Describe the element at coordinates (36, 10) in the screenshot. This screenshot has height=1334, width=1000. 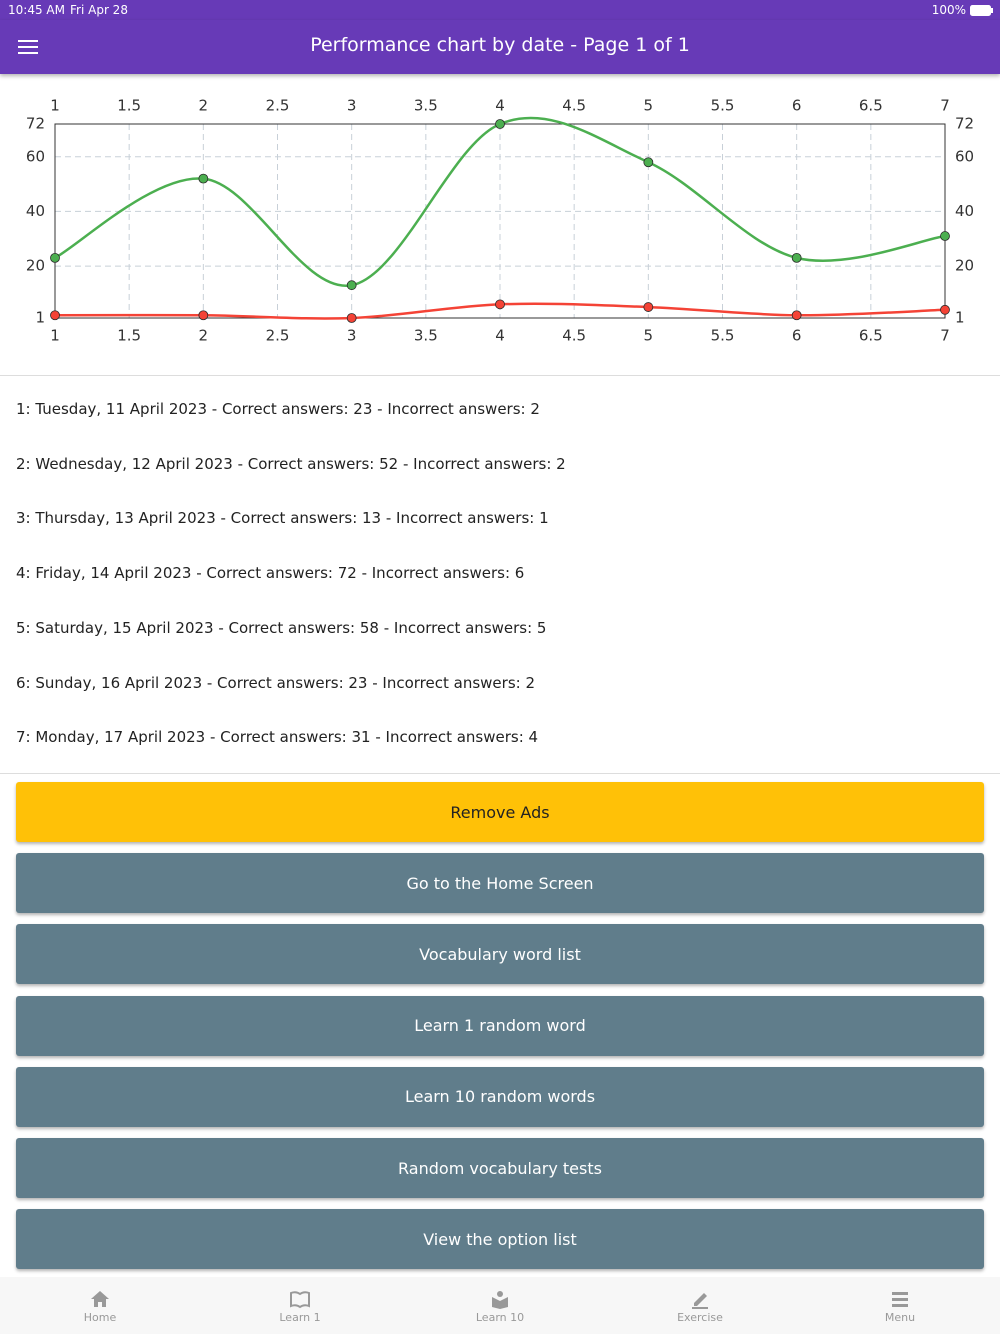
I see `time: 10:45 AM` at that location.